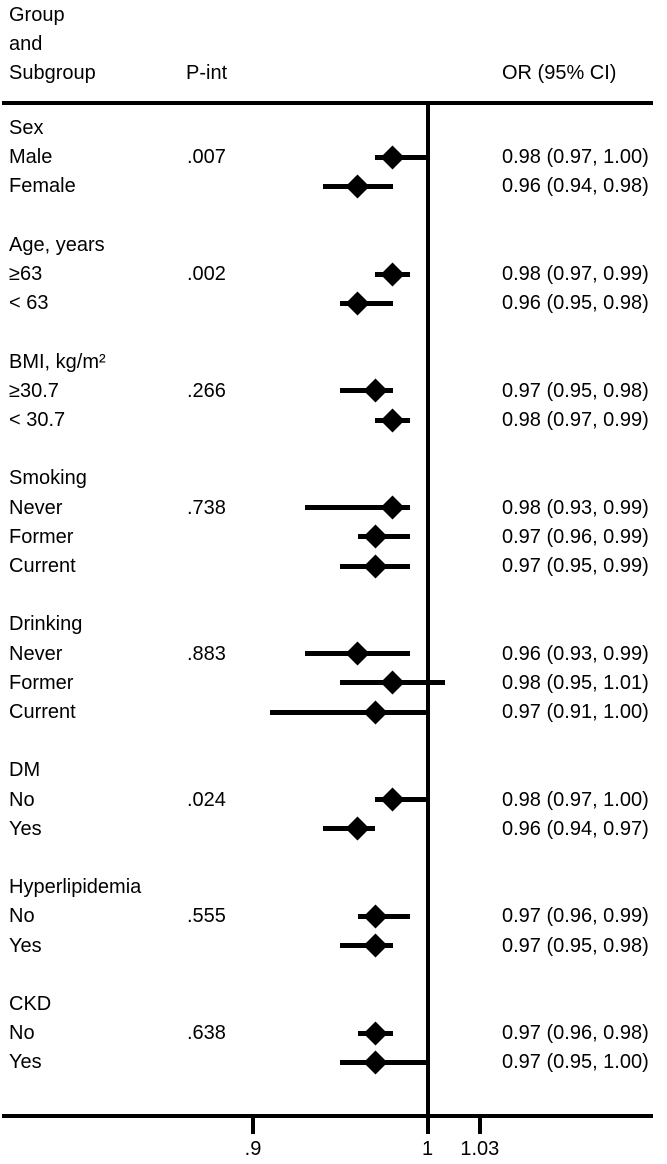  What do you see at coordinates (559, 73) in the screenshot?
I see `column-header-or-ci: OR (95% CI)` at bounding box center [559, 73].